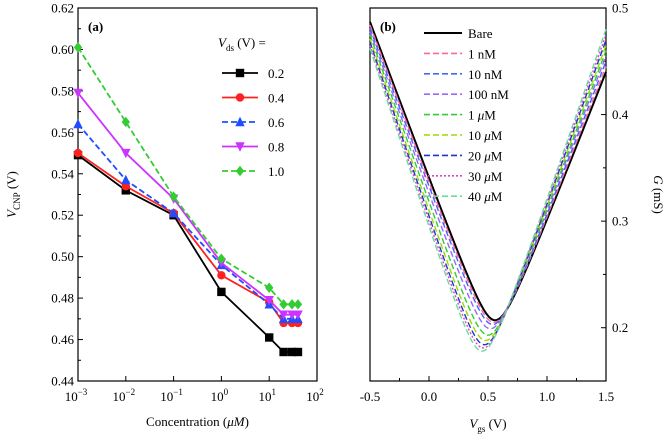 This screenshot has width=668, height=440. I want to click on legend-label-b: 1 nM, so click(482, 53).